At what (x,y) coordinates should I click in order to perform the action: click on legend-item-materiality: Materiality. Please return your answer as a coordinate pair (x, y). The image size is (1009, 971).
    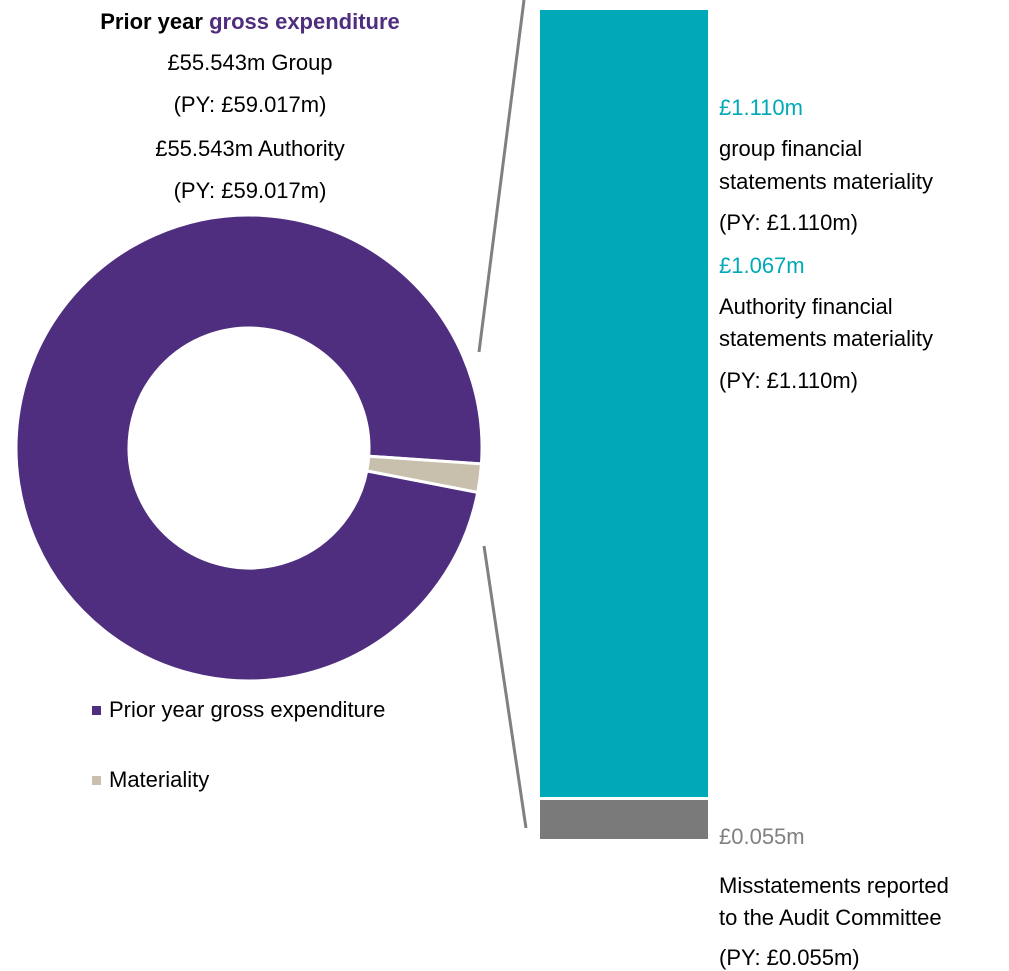
    Looking at the image, I should click on (150, 780).